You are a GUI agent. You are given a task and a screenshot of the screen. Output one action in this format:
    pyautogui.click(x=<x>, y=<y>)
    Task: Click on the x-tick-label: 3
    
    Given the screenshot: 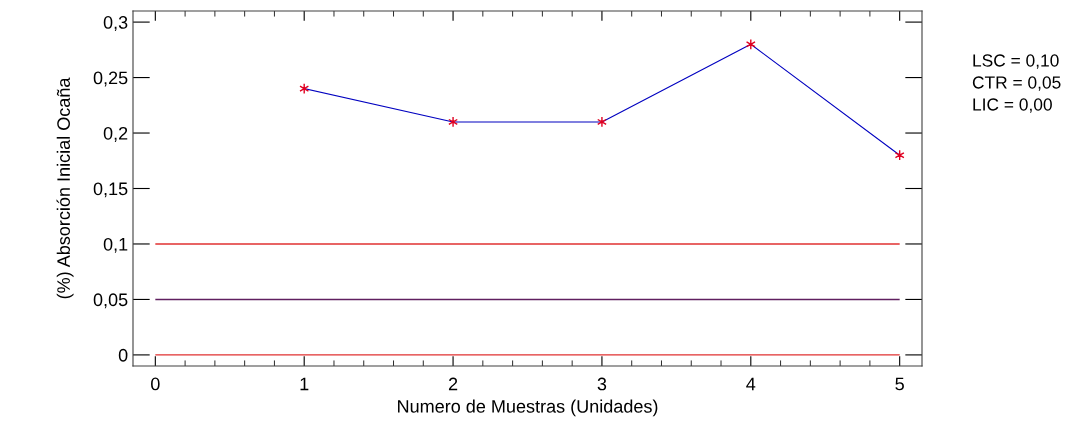 What is the action you would take?
    pyautogui.click(x=602, y=384)
    